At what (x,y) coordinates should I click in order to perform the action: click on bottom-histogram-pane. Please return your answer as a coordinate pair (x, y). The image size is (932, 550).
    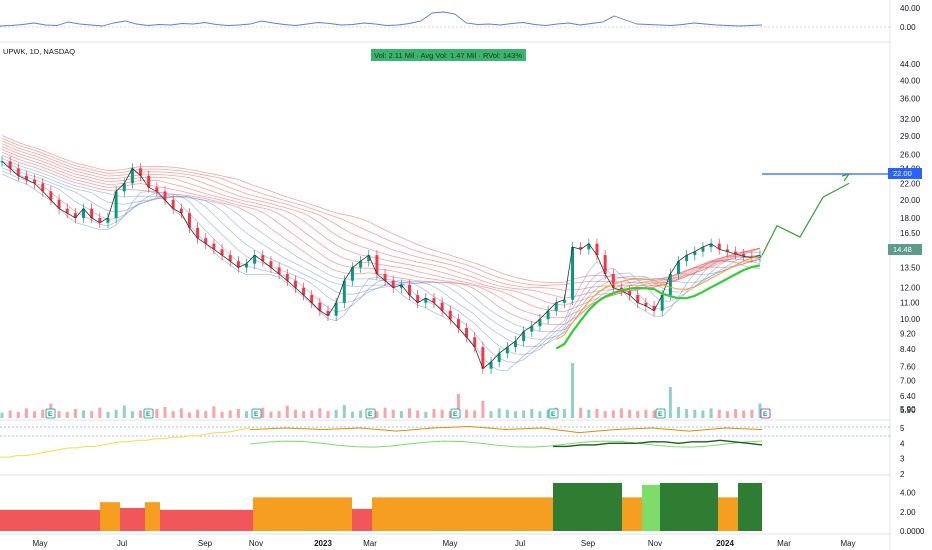
    Looking at the image, I should click on (381, 506).